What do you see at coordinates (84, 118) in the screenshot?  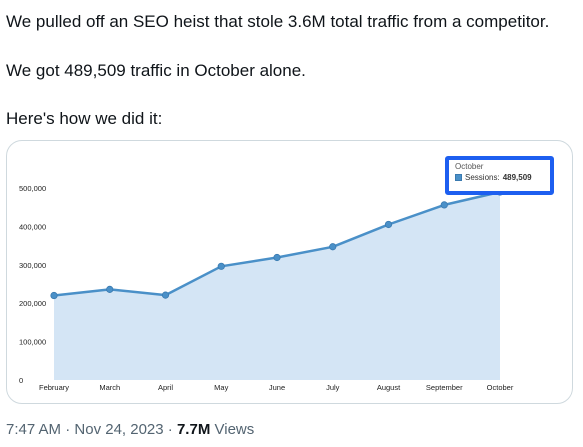 I see `tweet-line-3: Here's how we did it:` at bounding box center [84, 118].